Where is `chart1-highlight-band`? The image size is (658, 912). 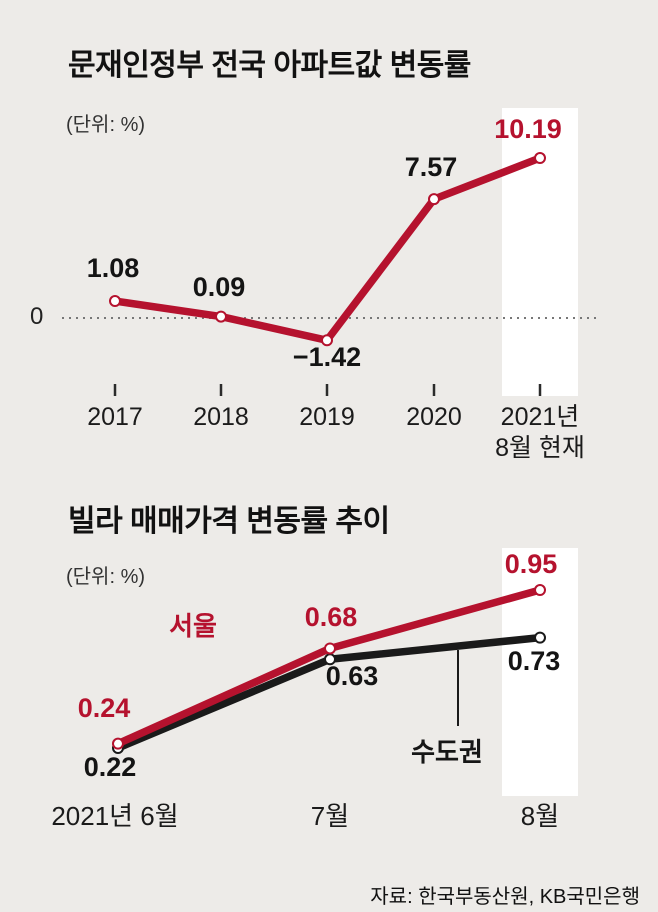 chart1-highlight-band is located at coordinates (540, 252).